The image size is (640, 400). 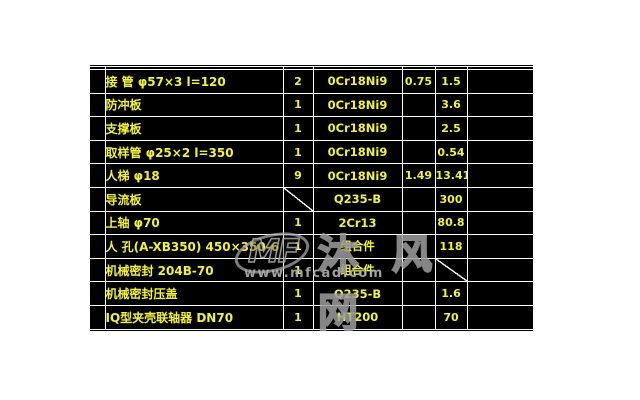 What do you see at coordinates (418, 175) in the screenshot?
I see `part-unit-weight: 1.49` at bounding box center [418, 175].